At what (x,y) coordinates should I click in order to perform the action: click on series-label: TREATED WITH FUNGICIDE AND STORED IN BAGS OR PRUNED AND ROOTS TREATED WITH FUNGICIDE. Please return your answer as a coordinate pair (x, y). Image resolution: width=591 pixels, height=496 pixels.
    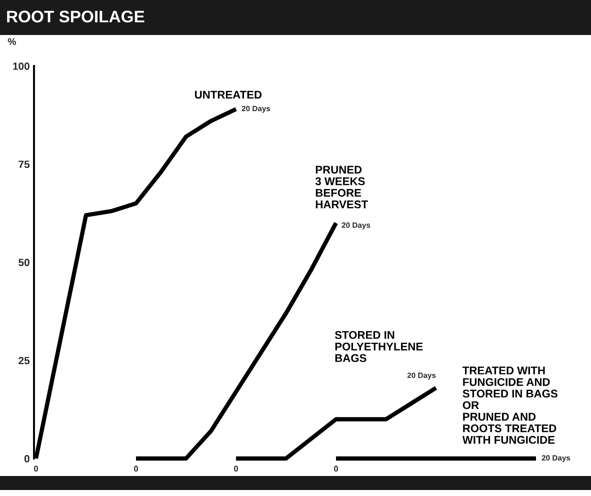
    Looking at the image, I should click on (510, 405).